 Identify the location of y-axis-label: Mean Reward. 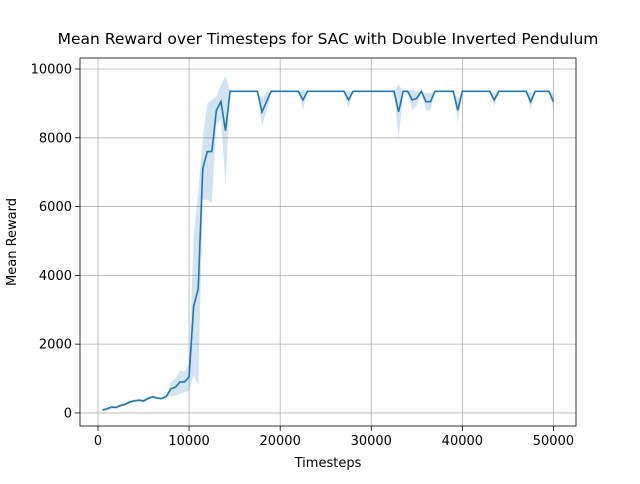
(12, 242).